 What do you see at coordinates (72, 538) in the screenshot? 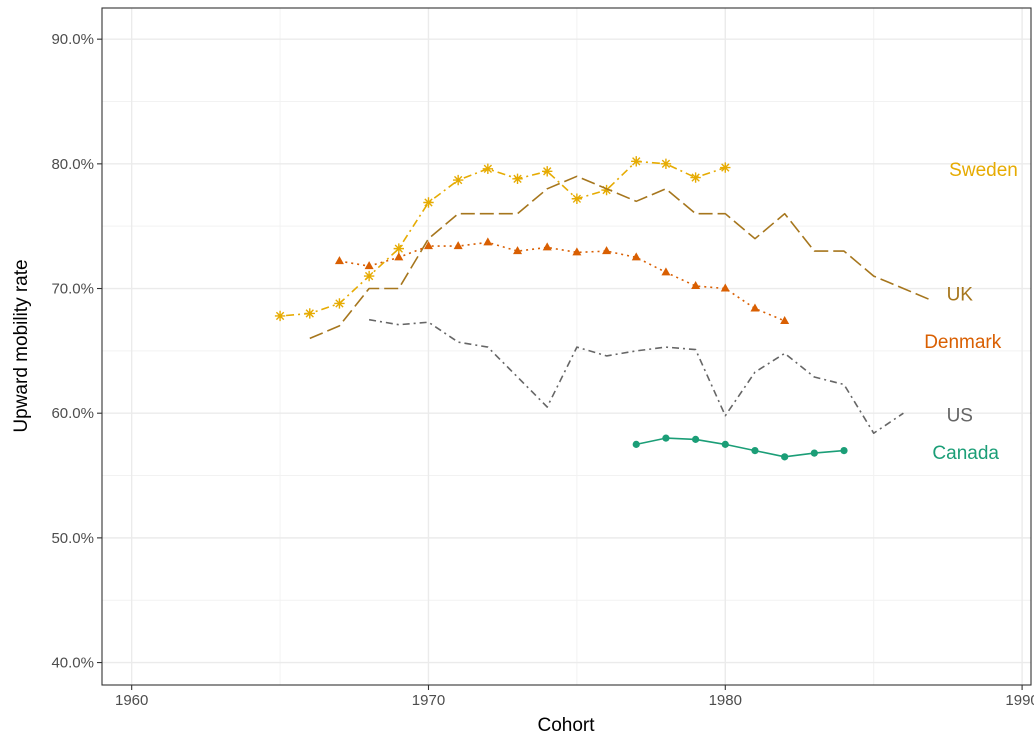
I see `y-tick-label: 50.0%` at bounding box center [72, 538].